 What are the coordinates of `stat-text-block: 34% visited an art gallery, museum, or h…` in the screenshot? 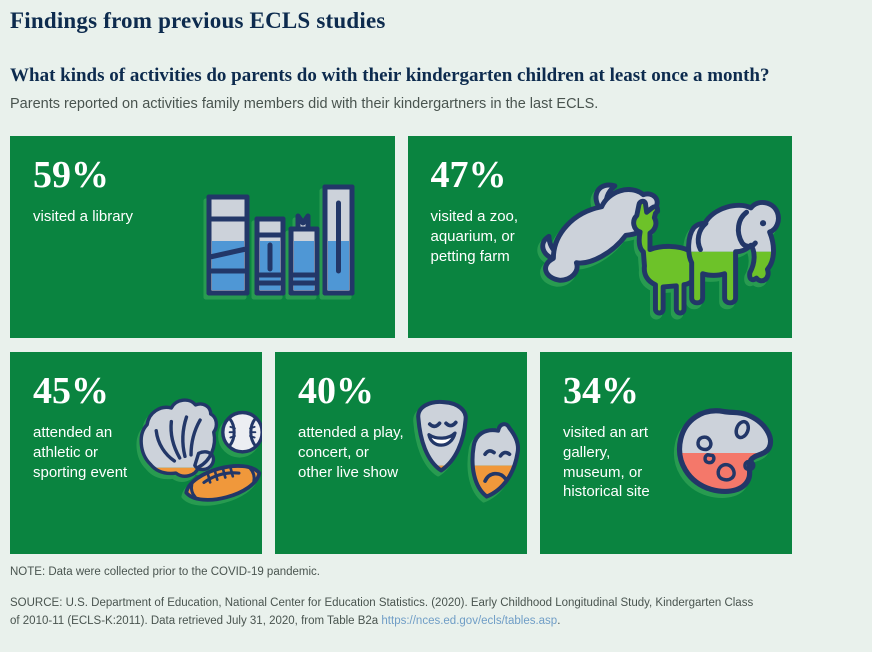 It's located at (601, 453).